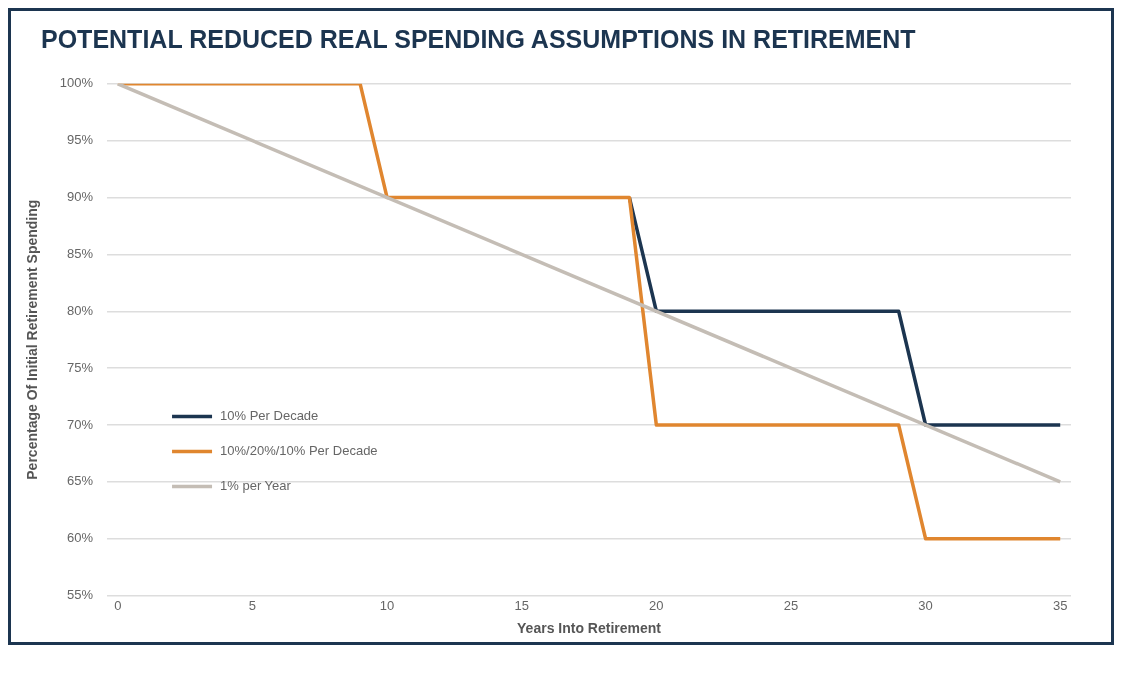 The image size is (1126, 680). Describe the element at coordinates (256, 486) in the screenshot. I see `legend-label: 1% per Year` at that location.